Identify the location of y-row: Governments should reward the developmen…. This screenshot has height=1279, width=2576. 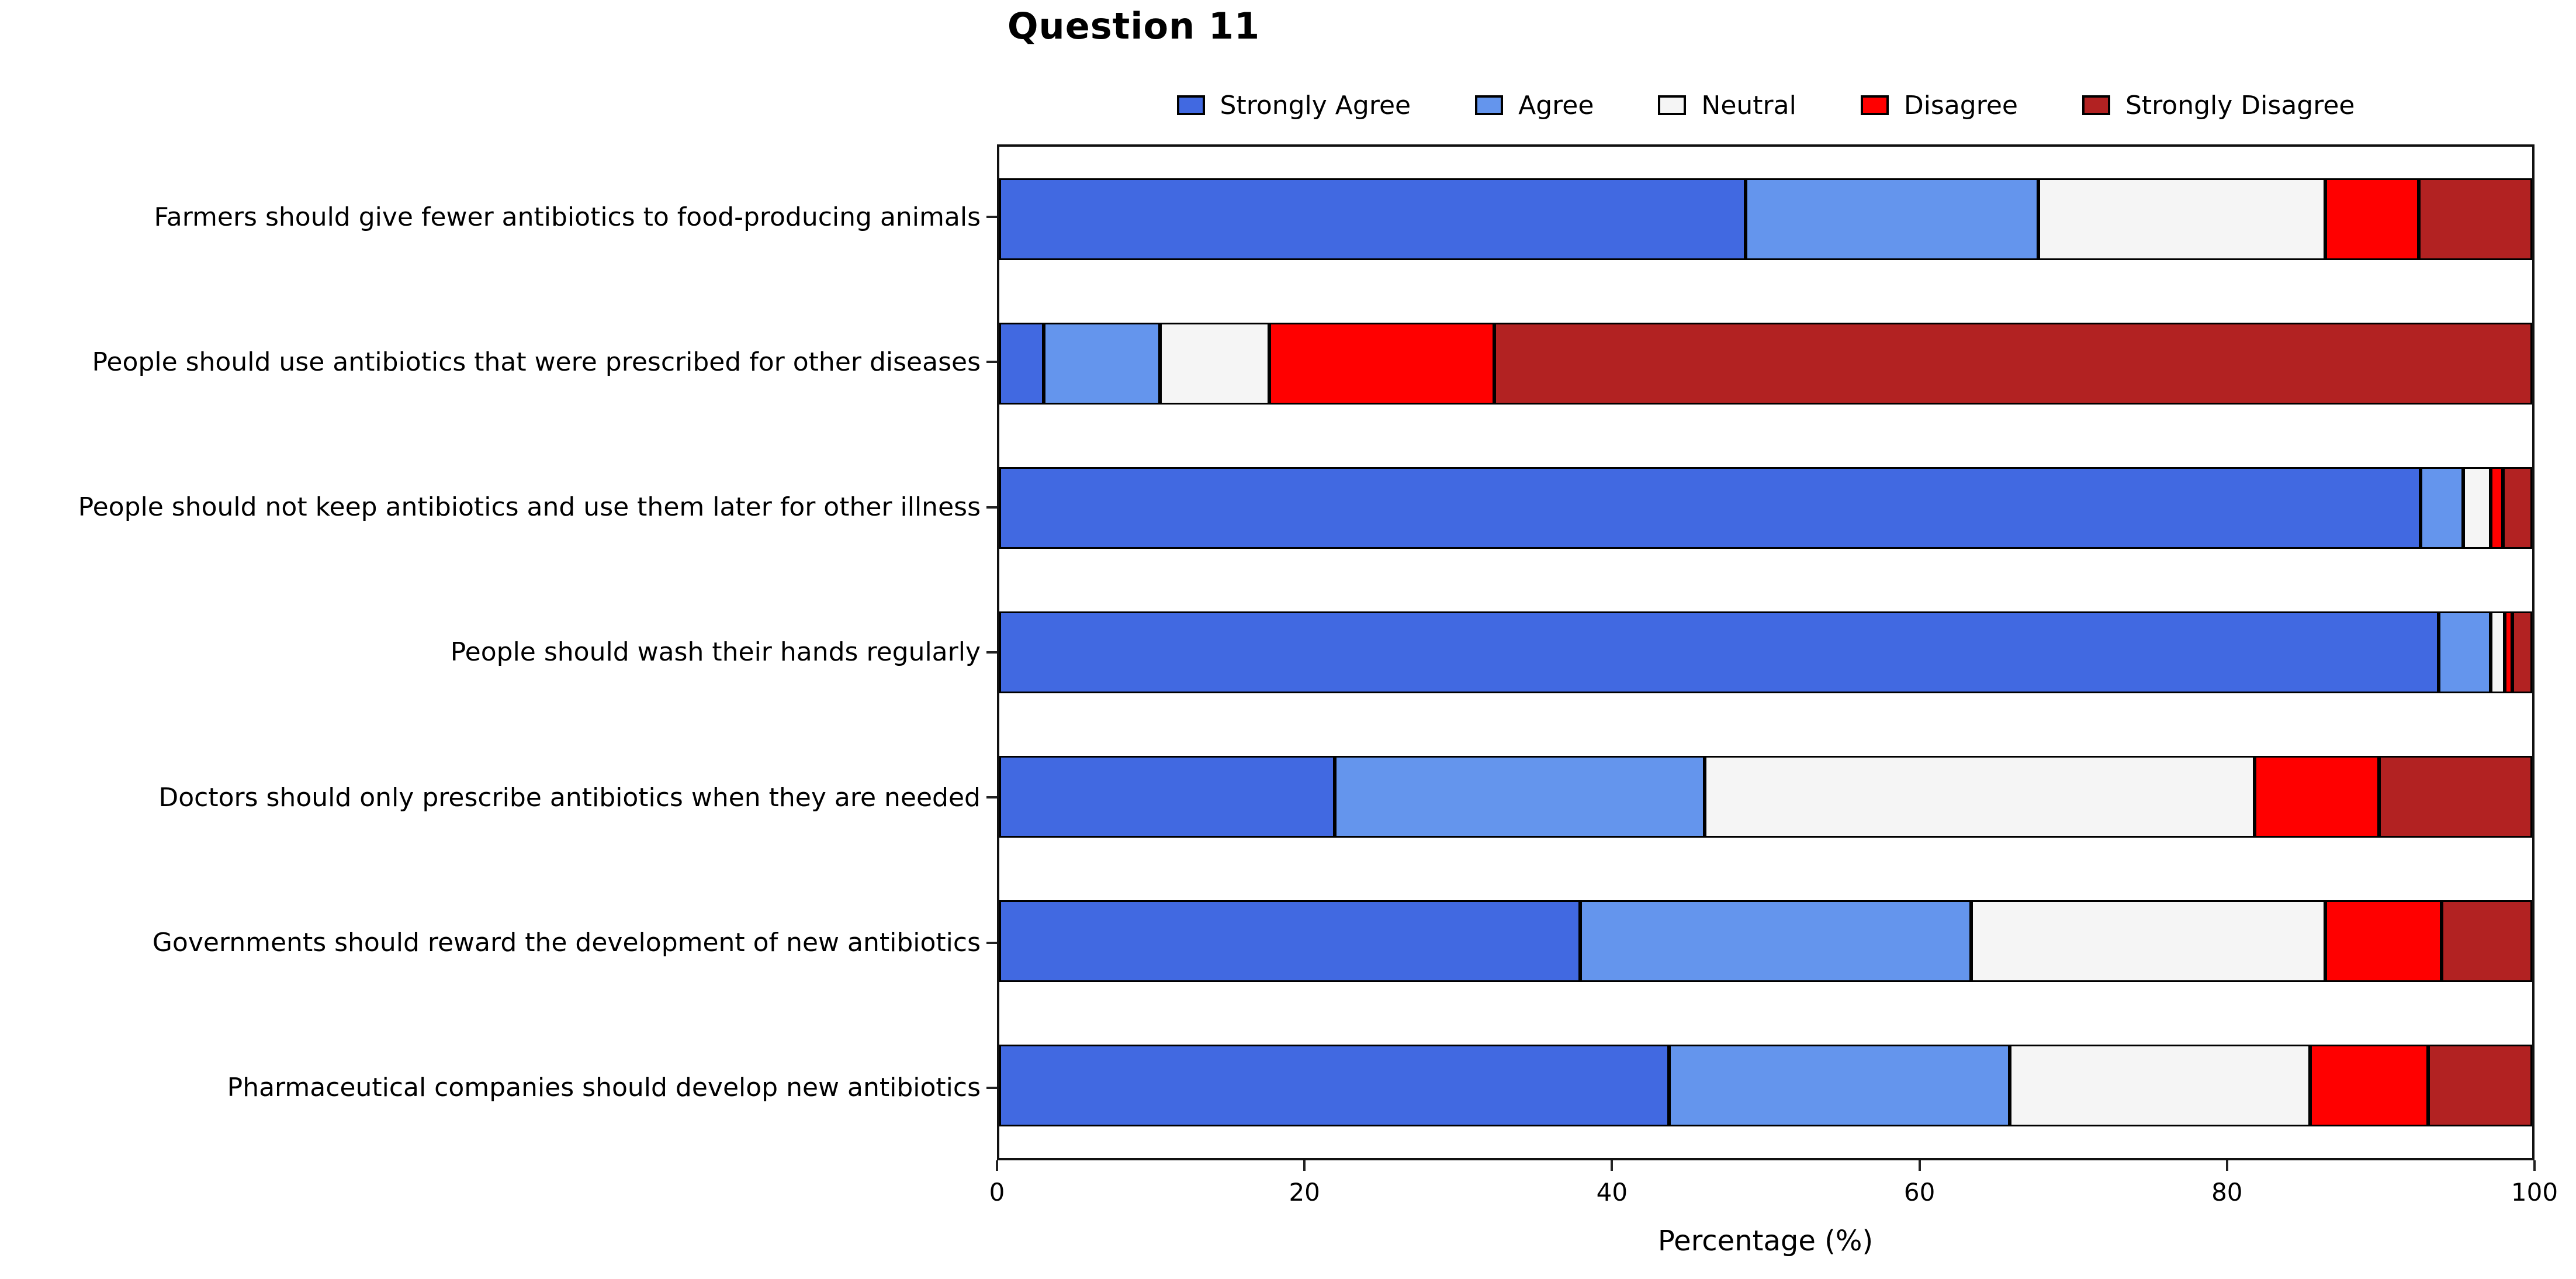
(499, 942).